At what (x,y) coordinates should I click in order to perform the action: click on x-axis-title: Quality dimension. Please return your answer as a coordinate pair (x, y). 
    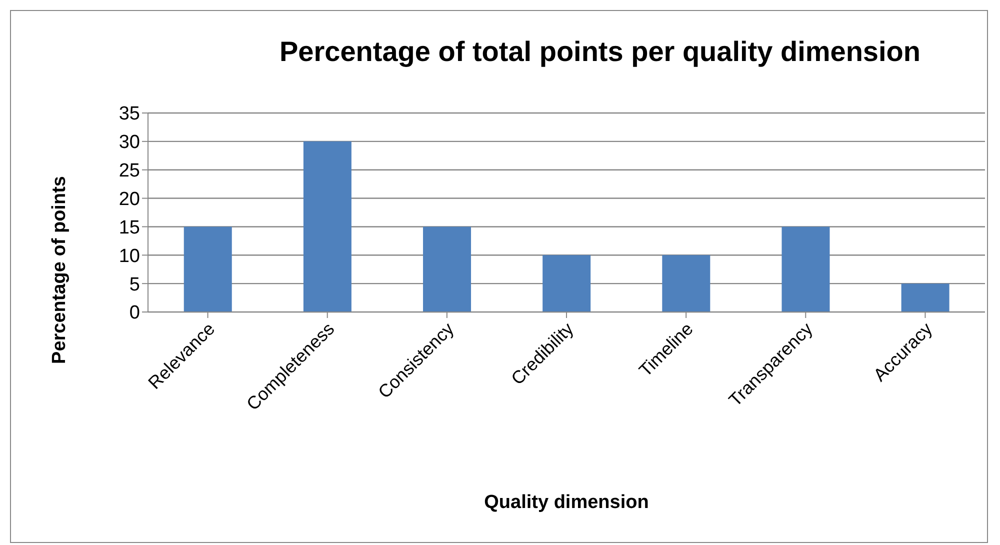
    Looking at the image, I should click on (566, 503).